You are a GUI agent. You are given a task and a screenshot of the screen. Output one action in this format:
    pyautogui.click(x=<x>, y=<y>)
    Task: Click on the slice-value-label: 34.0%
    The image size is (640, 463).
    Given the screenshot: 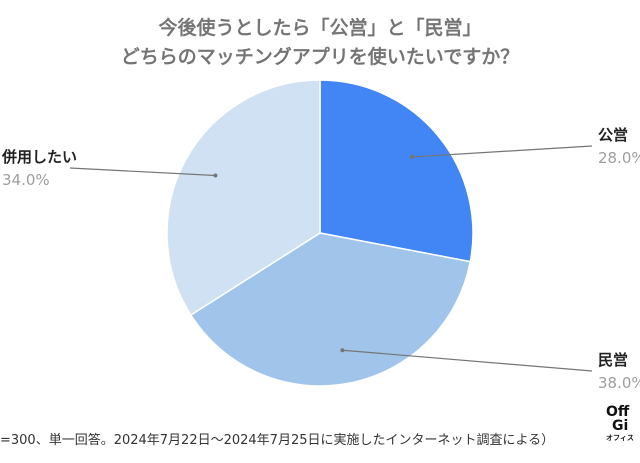 What is the action you would take?
    pyautogui.click(x=26, y=180)
    